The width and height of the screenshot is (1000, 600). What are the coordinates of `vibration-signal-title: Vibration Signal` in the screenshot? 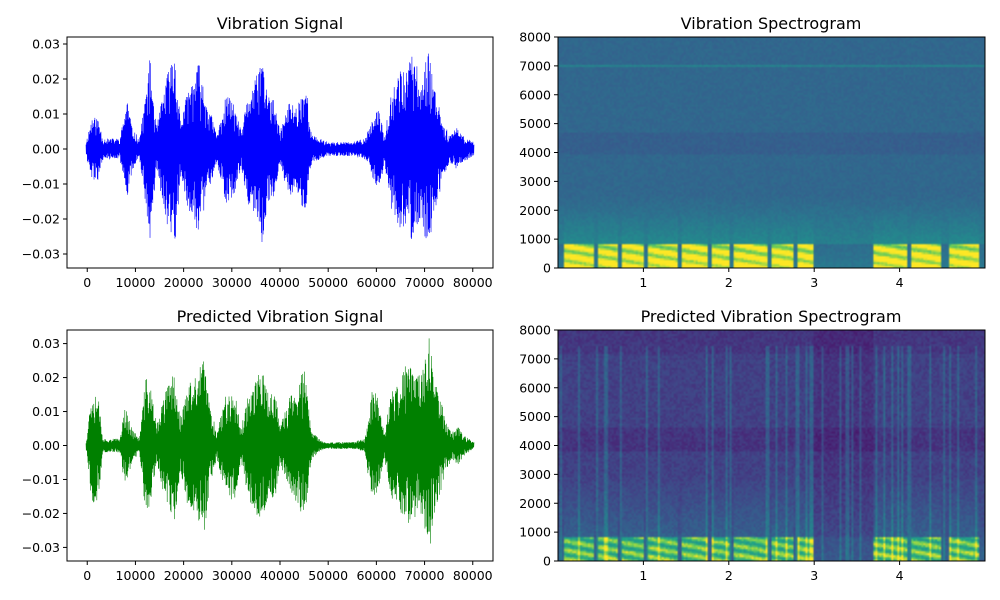 It's located at (280, 23).